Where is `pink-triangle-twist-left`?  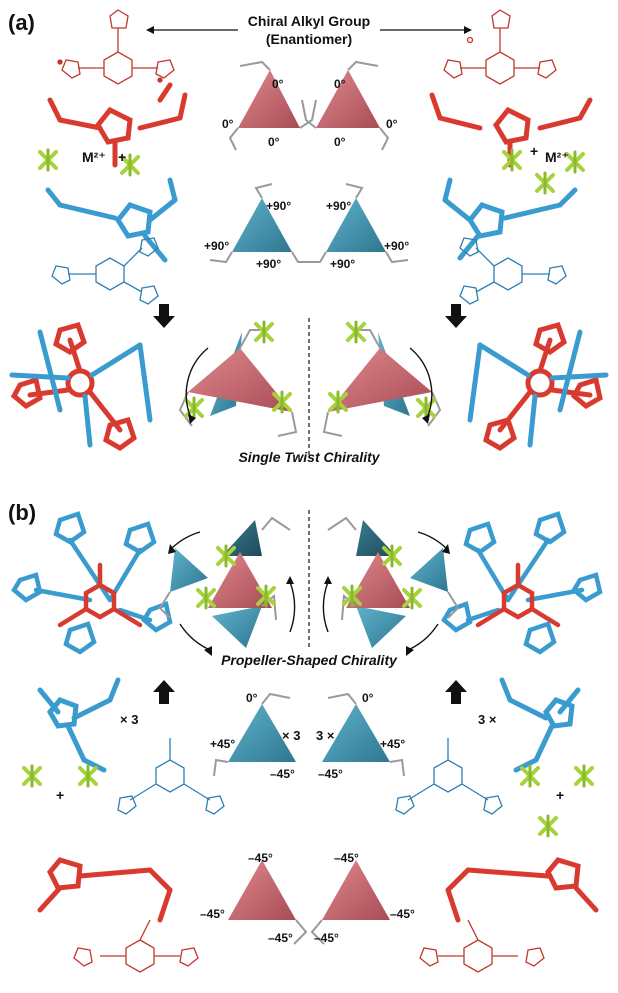
pink-triangle-twist-left is located at coordinates (240, 380).